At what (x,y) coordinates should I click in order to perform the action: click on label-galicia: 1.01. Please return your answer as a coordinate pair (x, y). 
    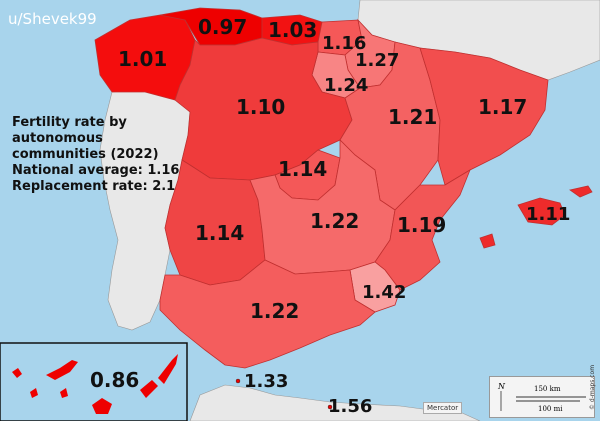
    Looking at the image, I should click on (142, 59).